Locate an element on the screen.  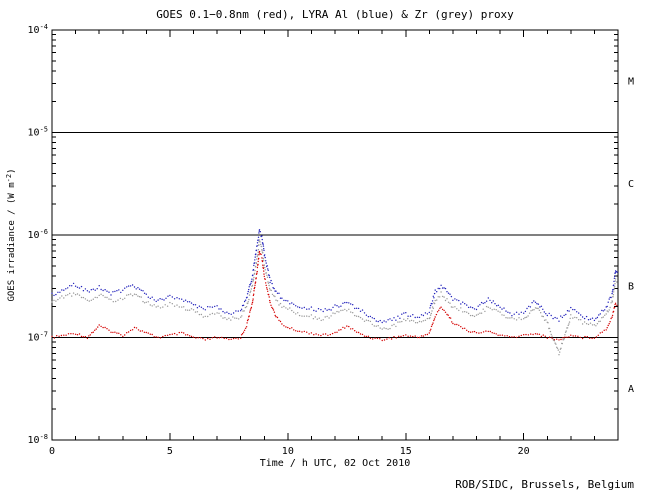
svg-text: M is located at coordinates (631, 81).